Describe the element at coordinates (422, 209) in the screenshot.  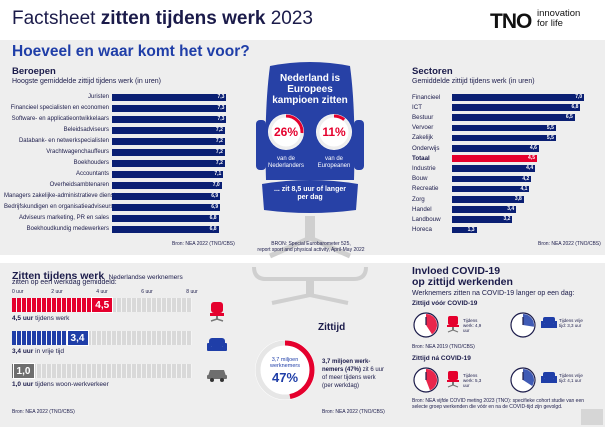
I see `sector-label: Handel` at that location.